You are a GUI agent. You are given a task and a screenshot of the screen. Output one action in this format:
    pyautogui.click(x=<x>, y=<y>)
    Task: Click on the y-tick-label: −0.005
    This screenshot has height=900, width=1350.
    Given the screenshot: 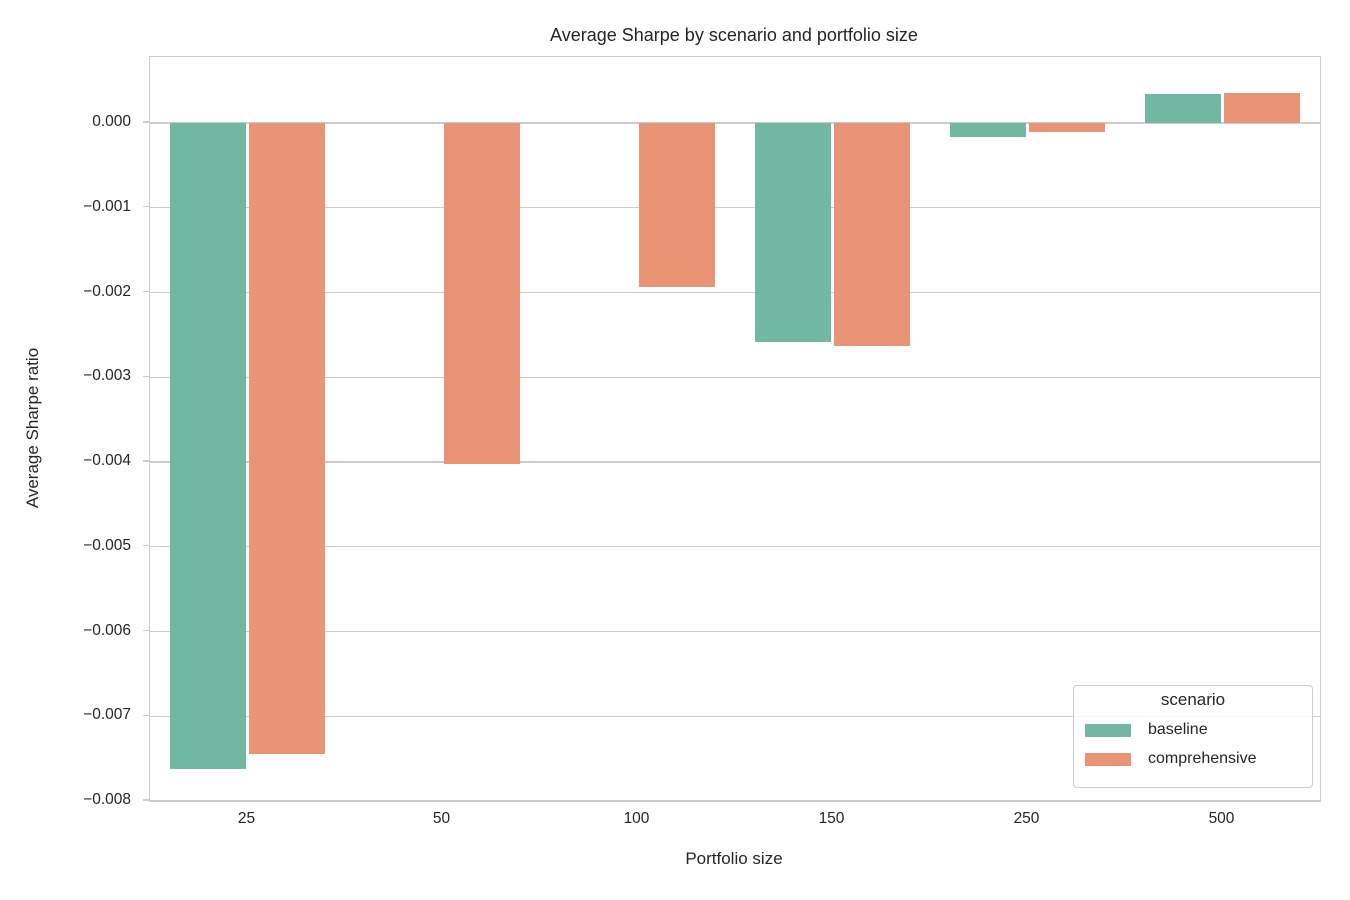 What is the action you would take?
    pyautogui.click(x=107, y=545)
    